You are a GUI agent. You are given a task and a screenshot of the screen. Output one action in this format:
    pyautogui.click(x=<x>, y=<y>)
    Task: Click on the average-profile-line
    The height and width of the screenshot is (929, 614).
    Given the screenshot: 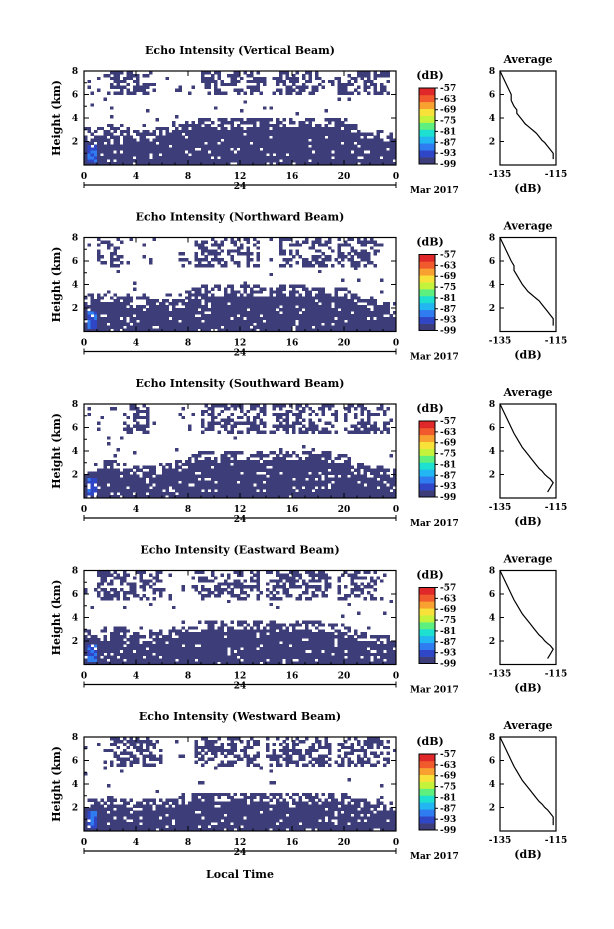 What is the action you would take?
    pyautogui.click(x=526, y=448)
    